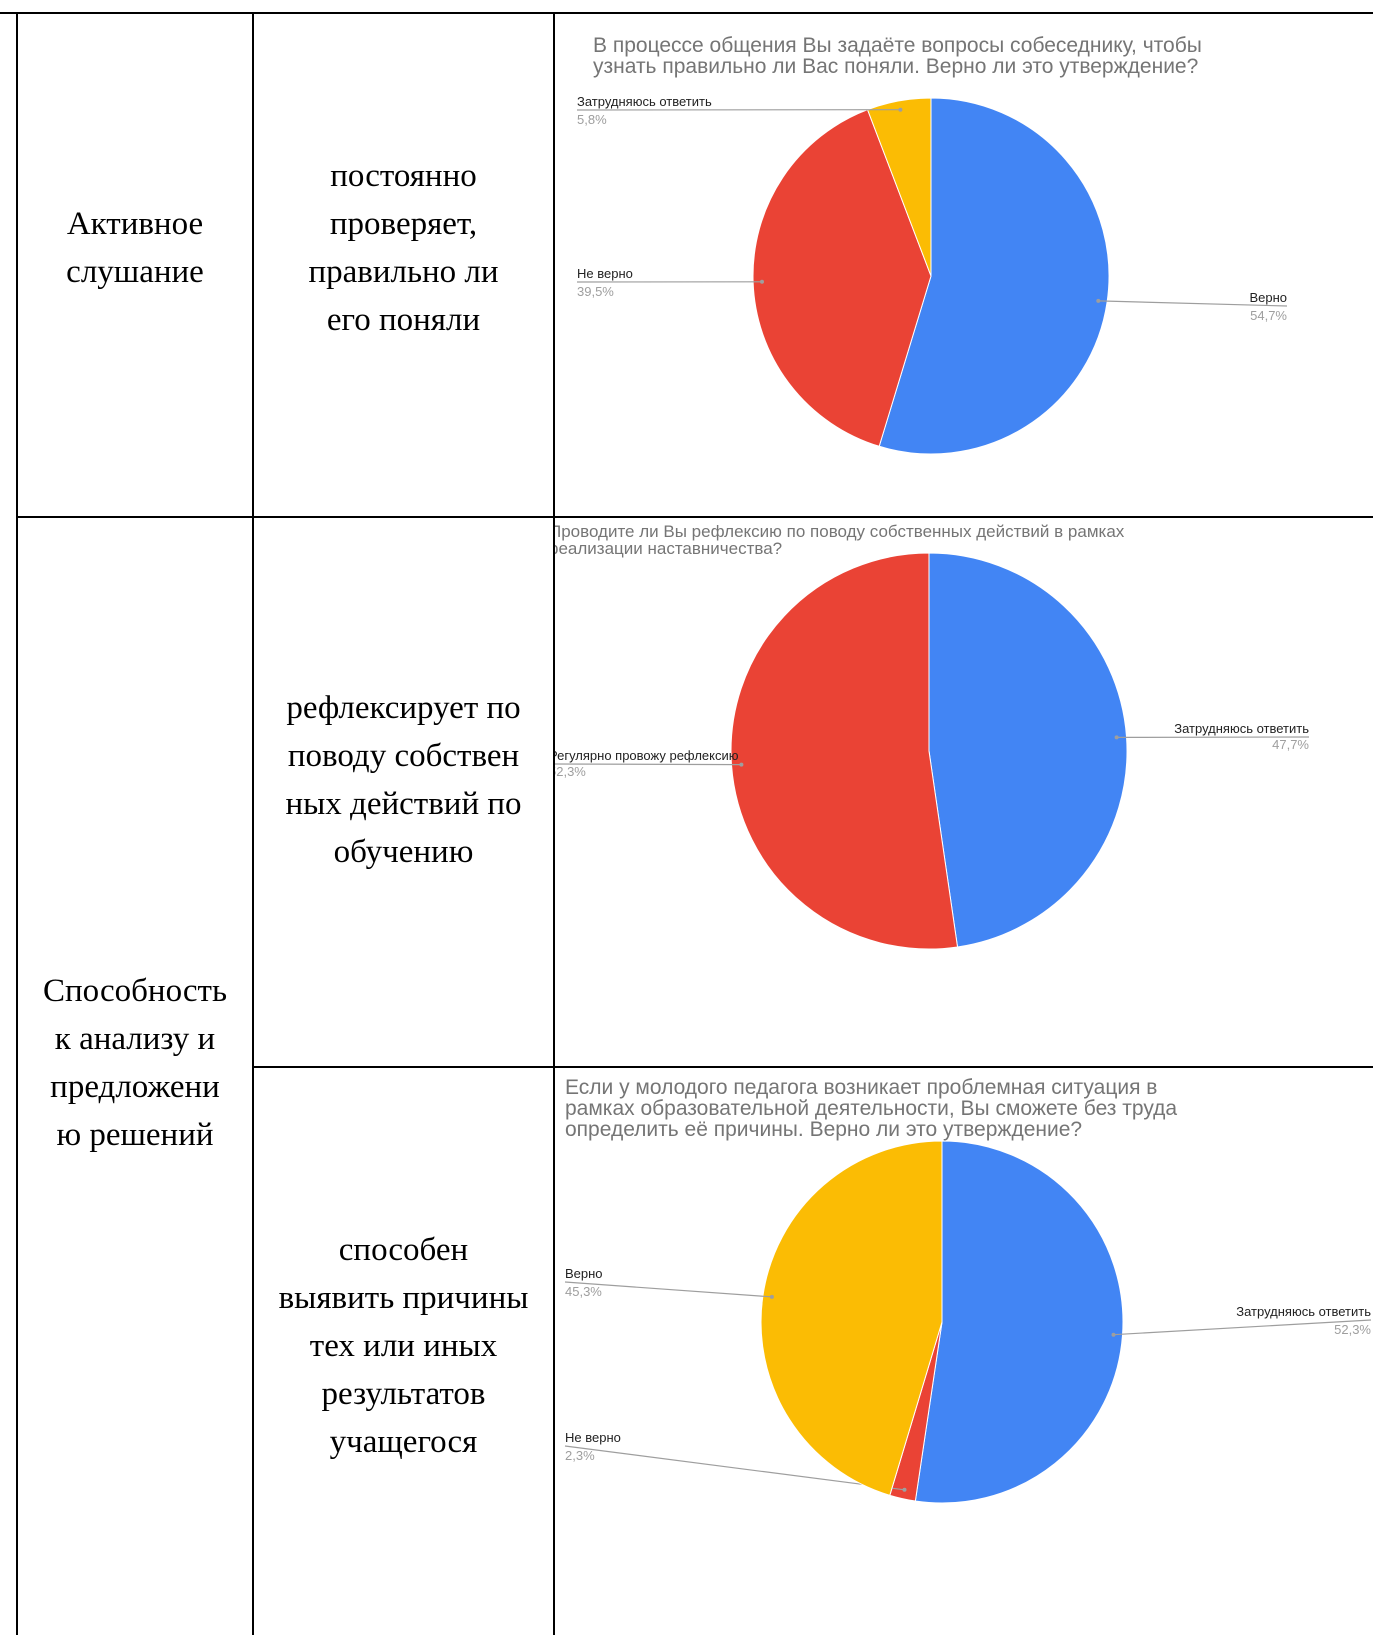  I want to click on indicator-line: поводу собствен, so click(403, 756).